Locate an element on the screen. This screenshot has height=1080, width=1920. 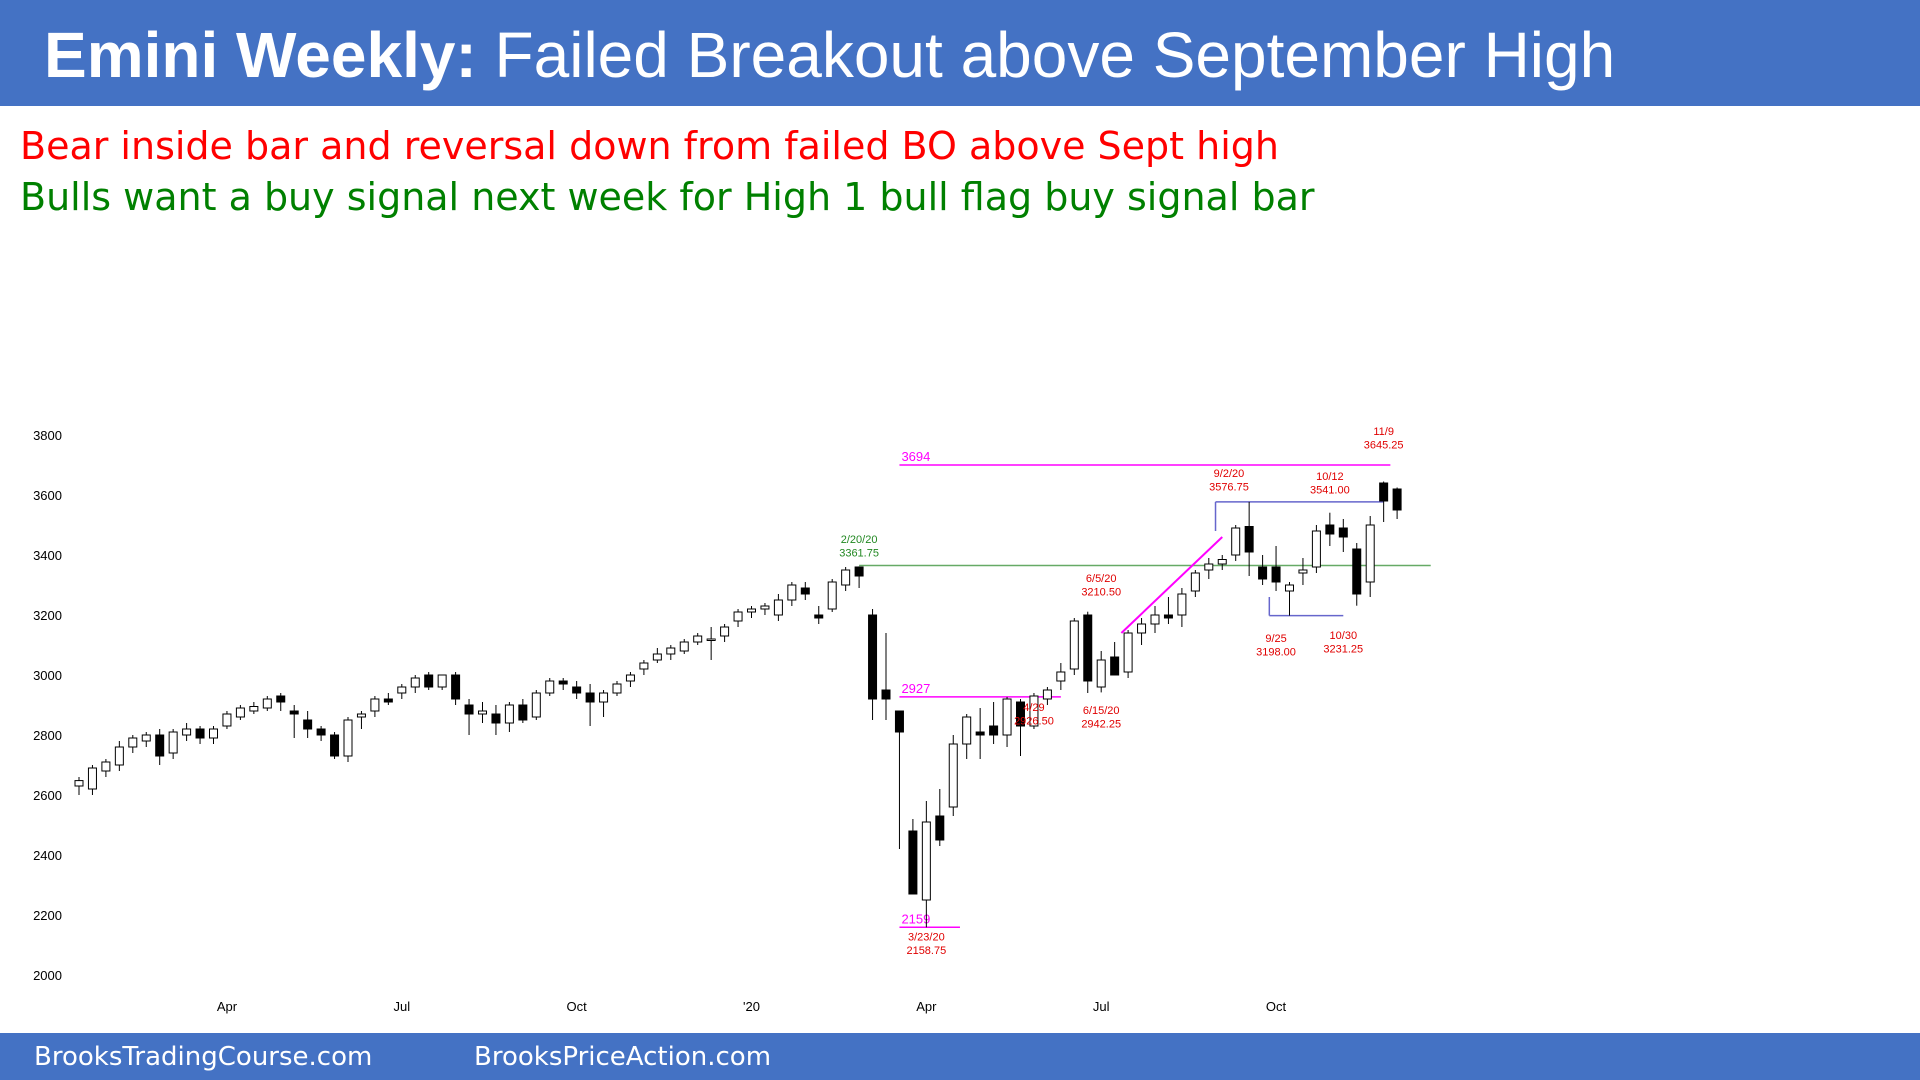
footer-link-course: BrooksTradingCourse.com is located at coordinates (203, 1057).